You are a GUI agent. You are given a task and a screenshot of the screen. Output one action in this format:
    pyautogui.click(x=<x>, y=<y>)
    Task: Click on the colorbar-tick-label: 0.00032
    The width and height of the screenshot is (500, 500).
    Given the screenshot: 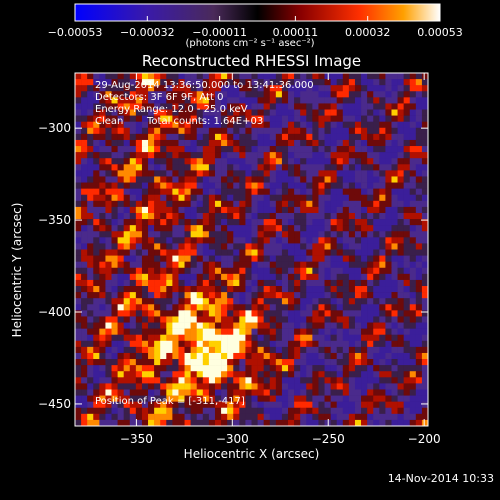 What is the action you would take?
    pyautogui.click(x=368, y=32)
    